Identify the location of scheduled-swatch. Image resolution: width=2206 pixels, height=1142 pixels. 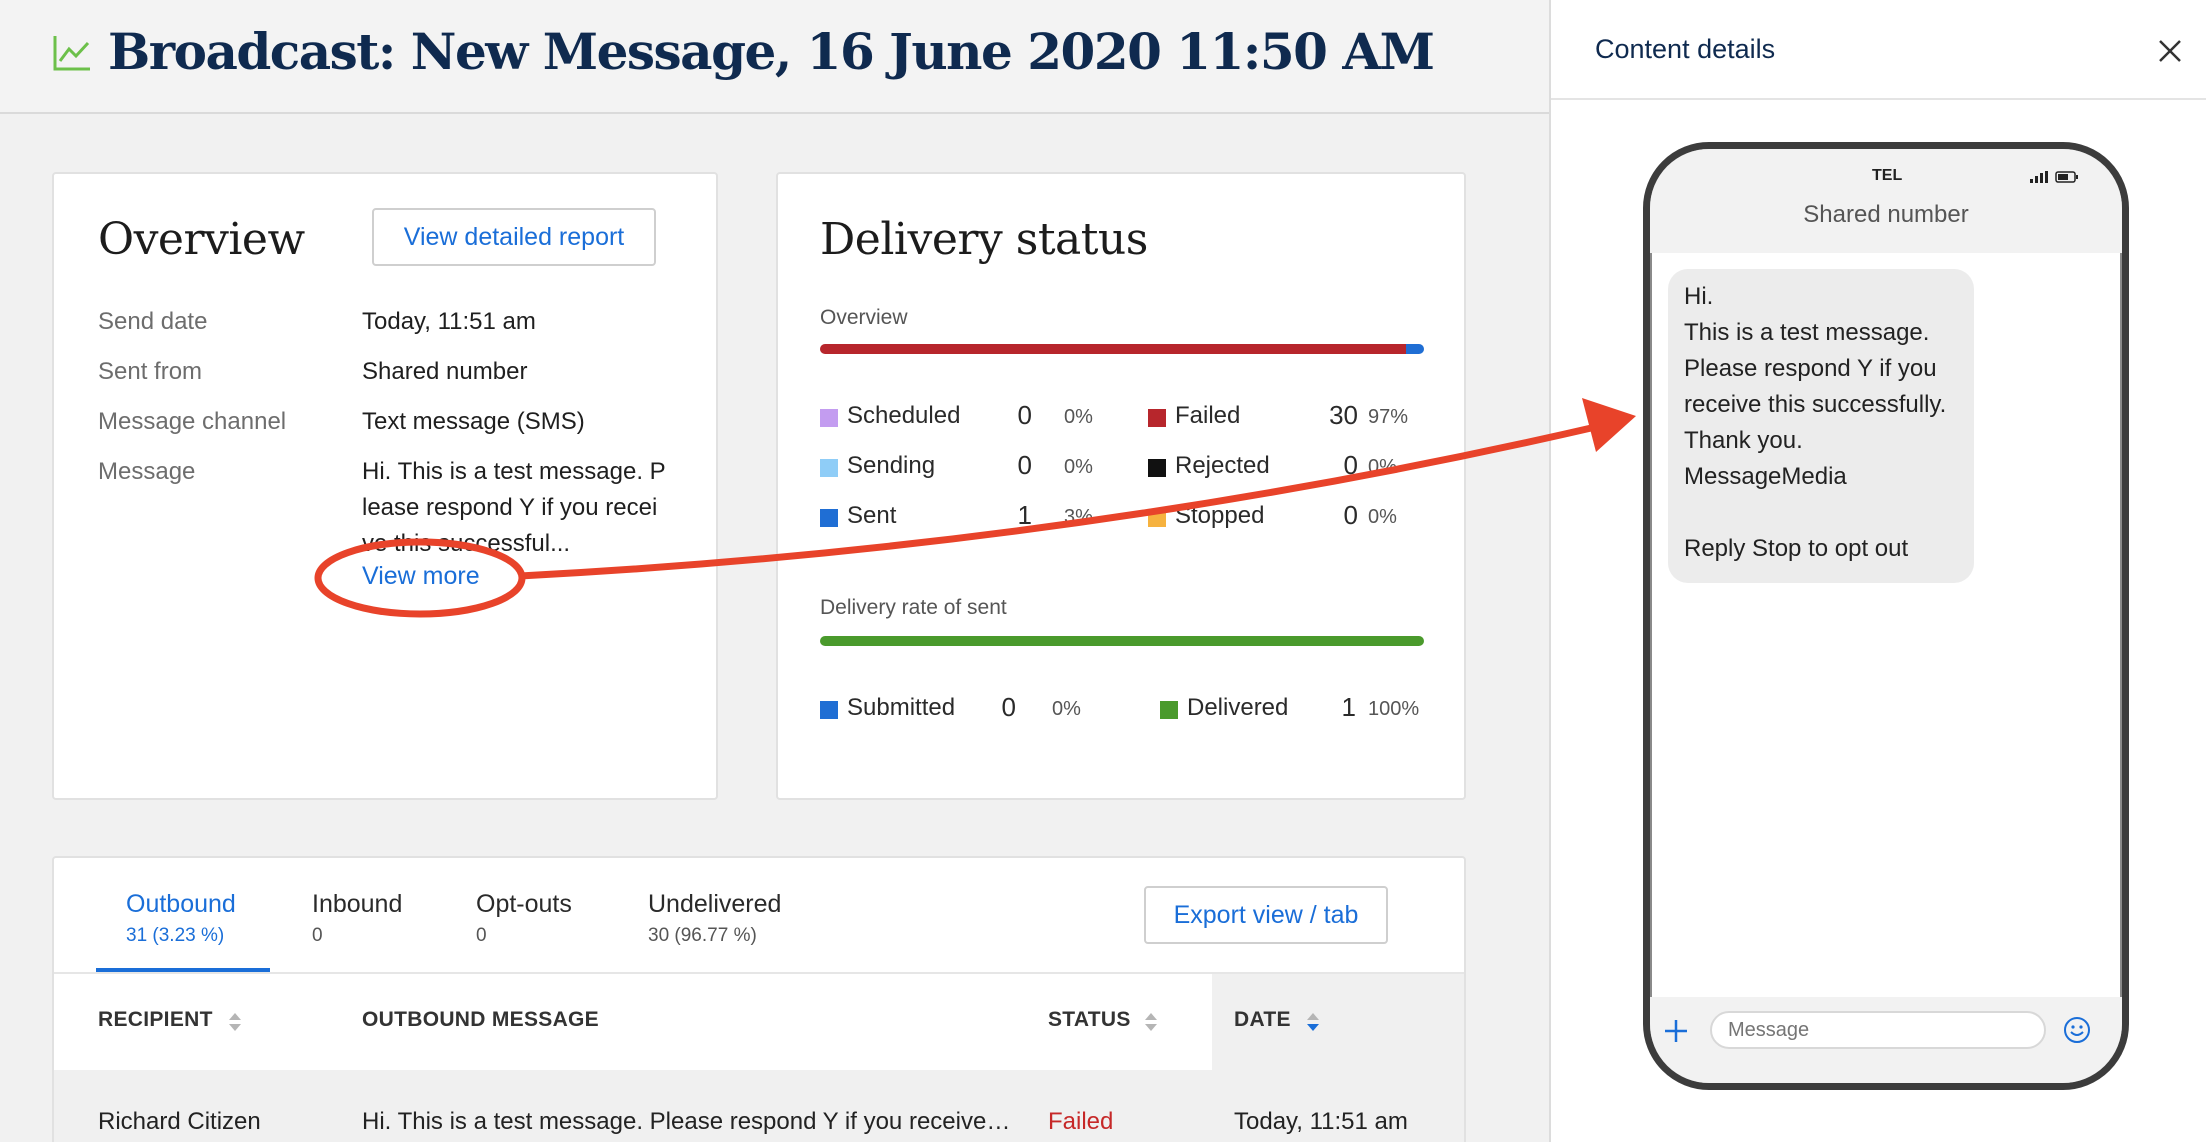
(829, 418).